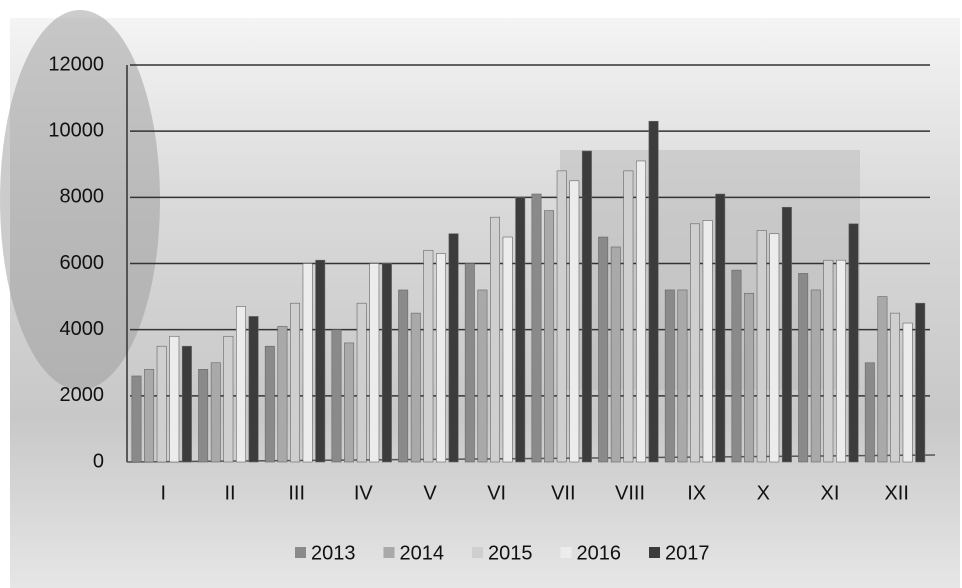 This screenshot has width=962, height=588. I want to click on x-tick-label: IX, so click(696, 493).